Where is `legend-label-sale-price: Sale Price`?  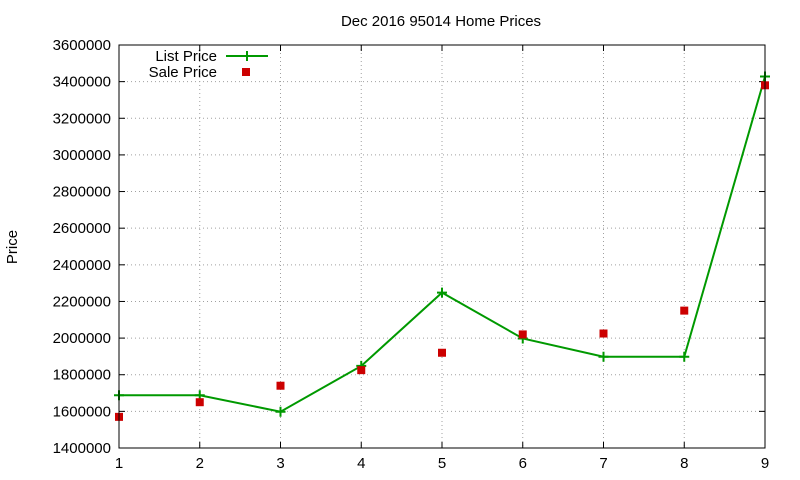 legend-label-sale-price: Sale Price is located at coordinates (183, 72).